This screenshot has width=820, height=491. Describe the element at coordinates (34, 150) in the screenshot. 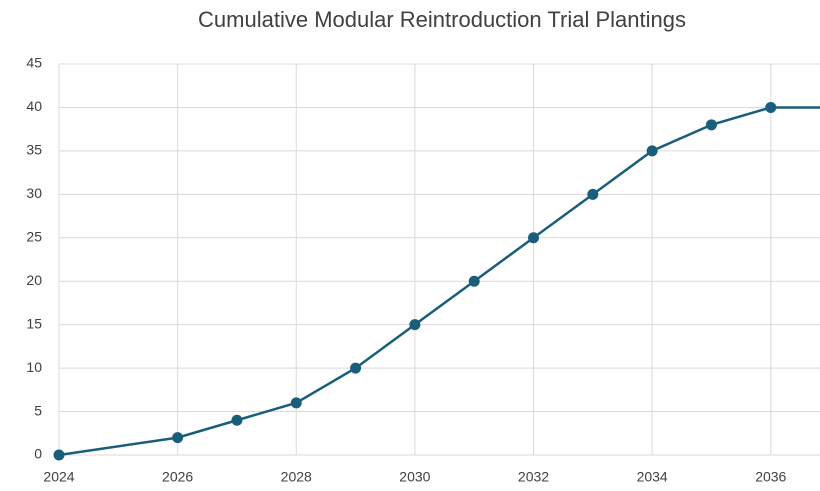

I see `y-tick-label: 35` at that location.